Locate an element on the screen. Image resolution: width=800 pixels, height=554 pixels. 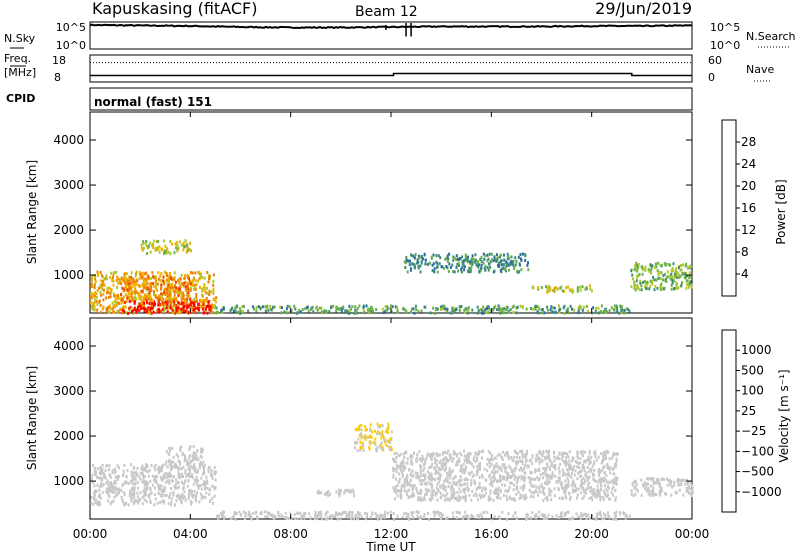
noise-lines is located at coordinates (391, 30).